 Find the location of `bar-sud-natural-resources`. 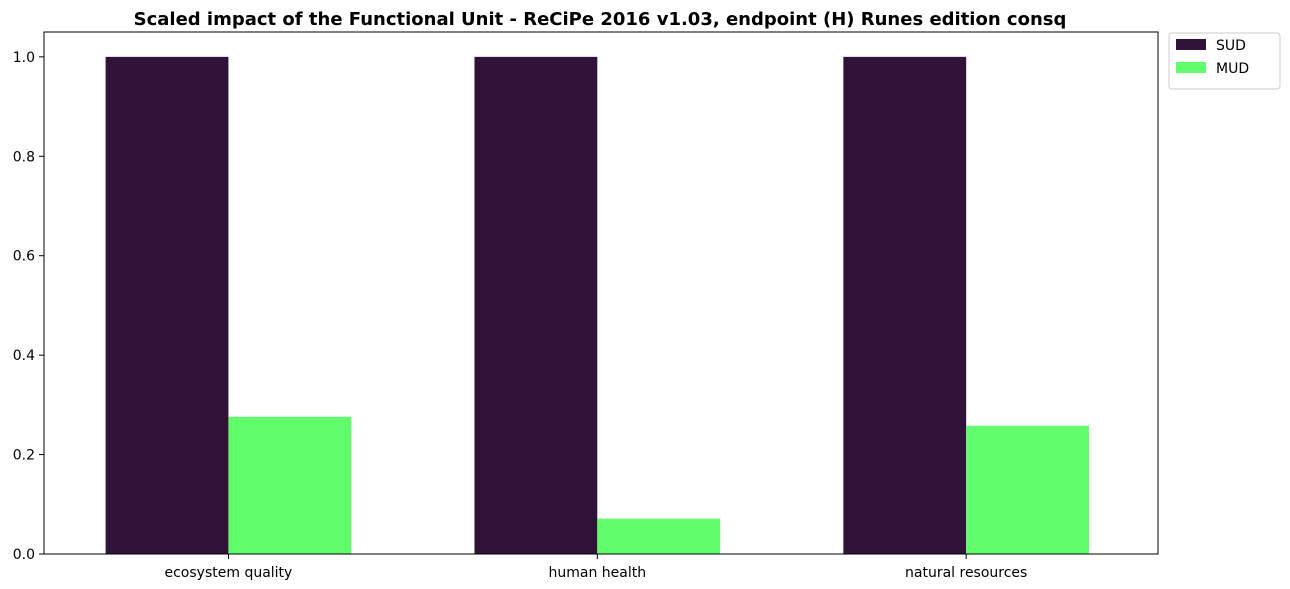

bar-sud-natural-resources is located at coordinates (905, 305).